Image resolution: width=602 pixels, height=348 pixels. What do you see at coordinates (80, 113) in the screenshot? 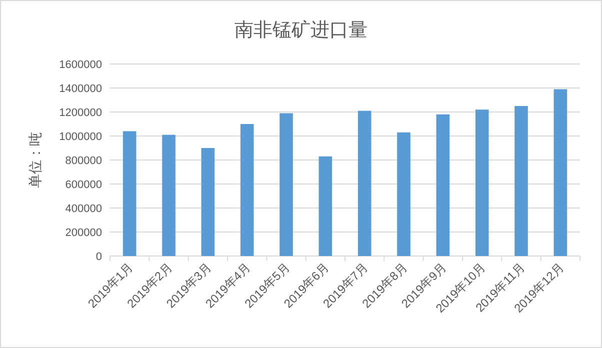
I see `y-tick-label: 1200000` at bounding box center [80, 113].